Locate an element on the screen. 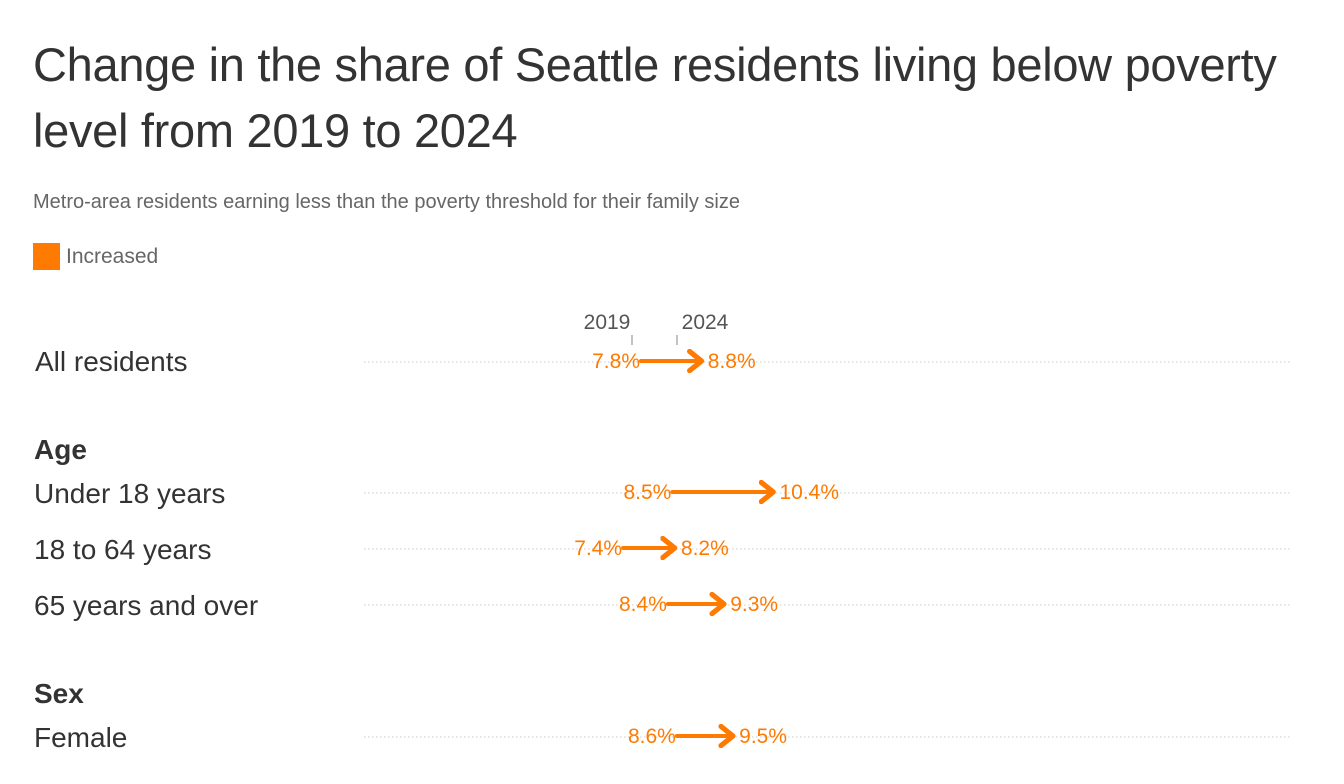 The width and height of the screenshot is (1344, 784). value-2019: 8.6% is located at coordinates (652, 736).